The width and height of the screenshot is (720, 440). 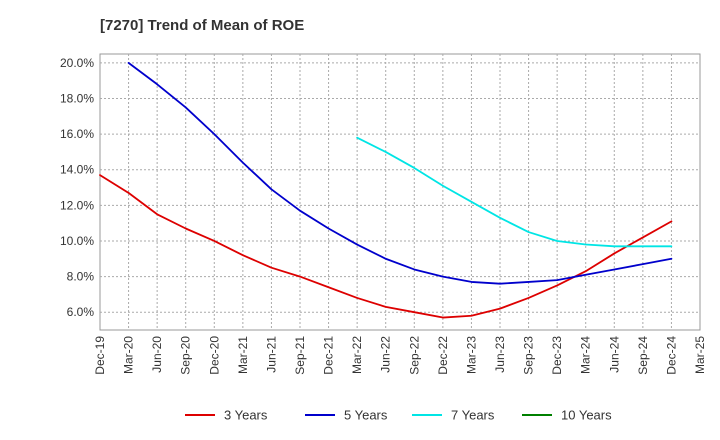 I want to click on x-tick-label: Mar-24, so click(x=586, y=355).